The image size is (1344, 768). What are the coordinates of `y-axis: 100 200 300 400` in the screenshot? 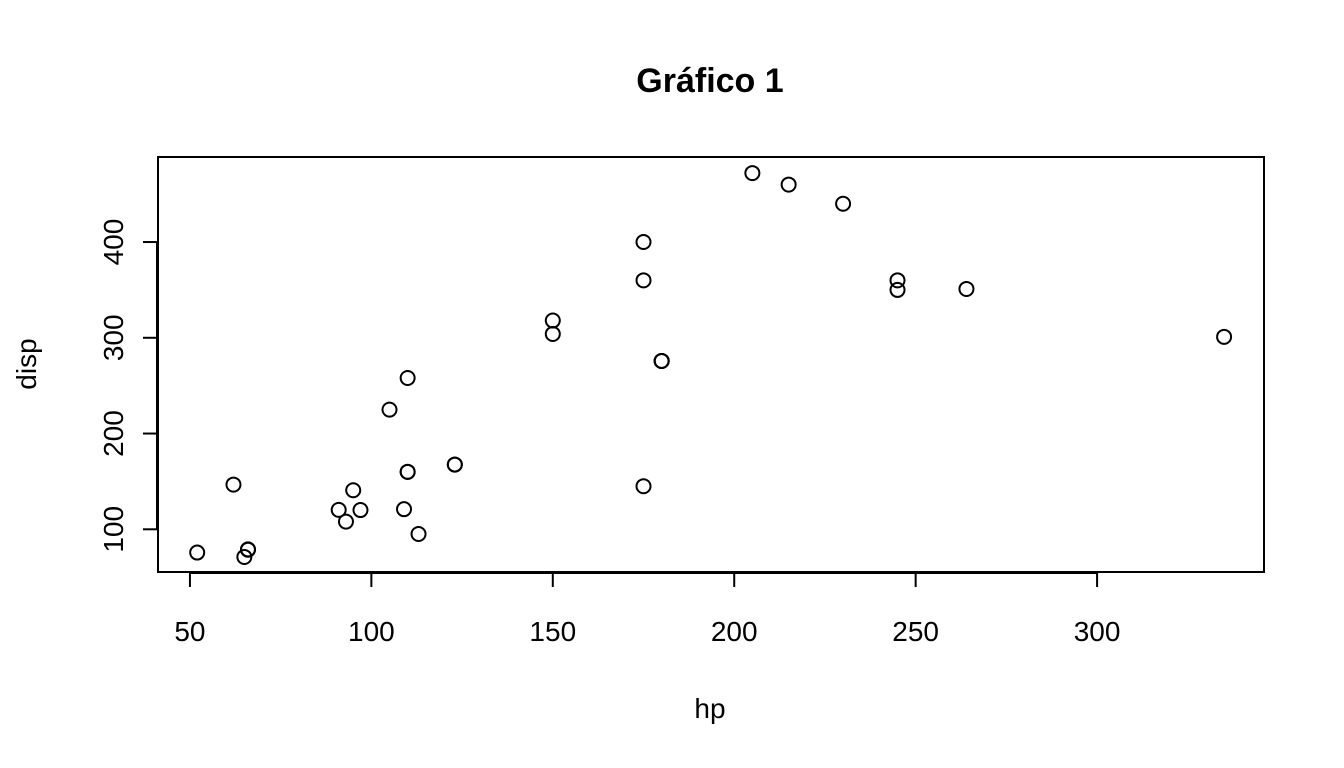 It's located at (128, 386).